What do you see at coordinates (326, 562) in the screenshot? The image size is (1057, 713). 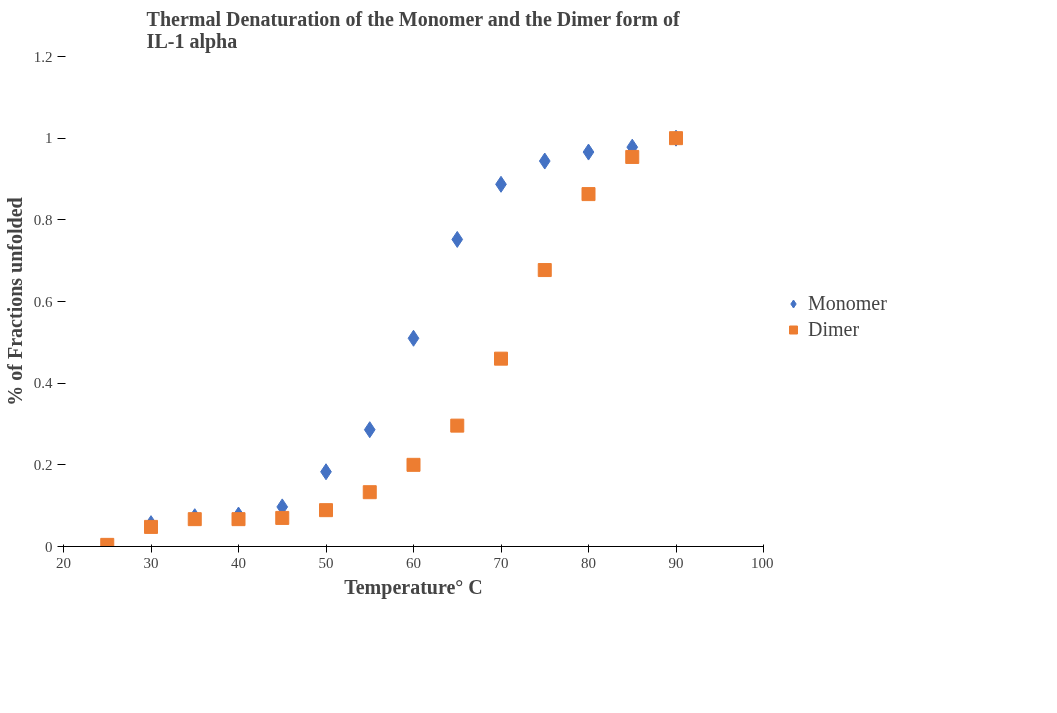 I see `x-tick-label: 50` at bounding box center [326, 562].